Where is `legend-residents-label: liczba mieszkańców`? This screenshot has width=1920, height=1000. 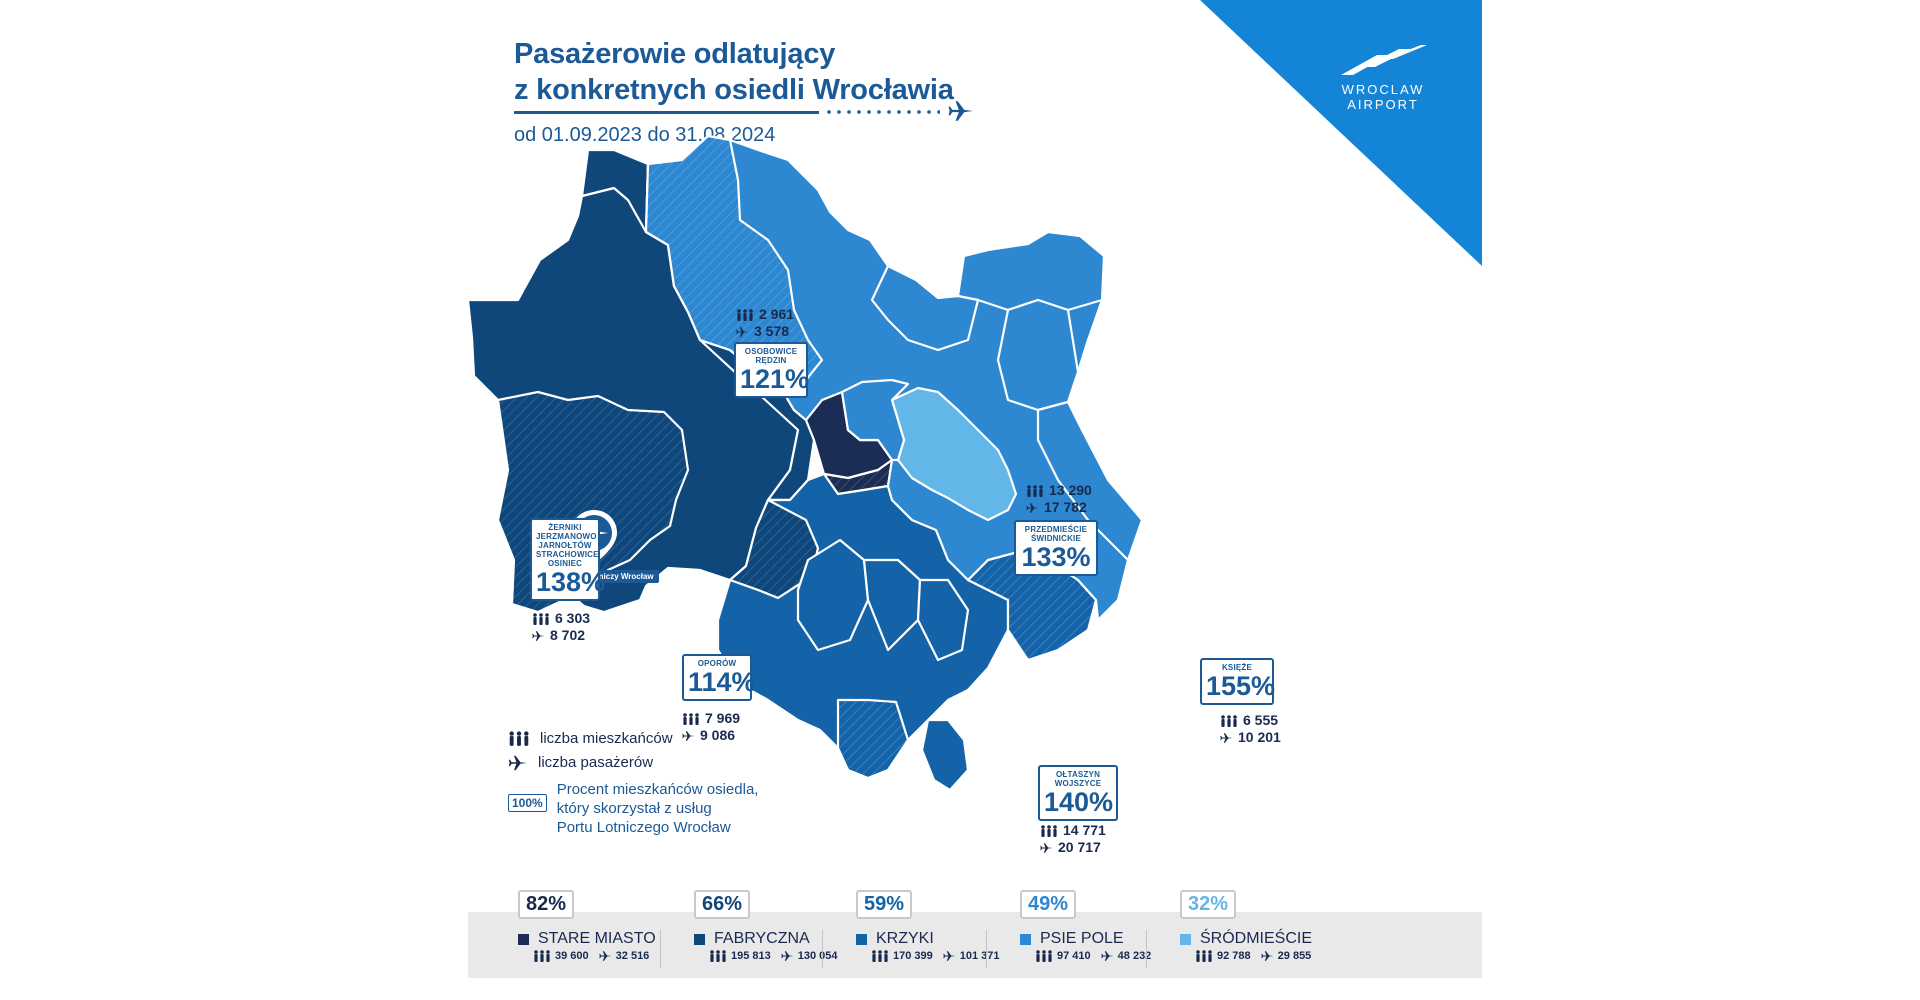
legend-residents-label: liczba mieszkańców is located at coordinates (606, 738).